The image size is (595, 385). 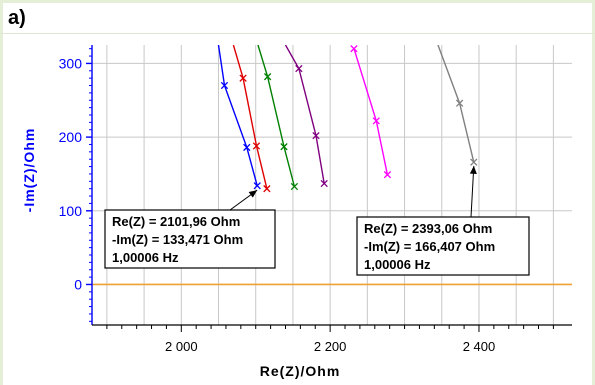 I want to click on annotation-text-line: Re(Z) = 2393,06 Ohm, so click(x=428, y=228).